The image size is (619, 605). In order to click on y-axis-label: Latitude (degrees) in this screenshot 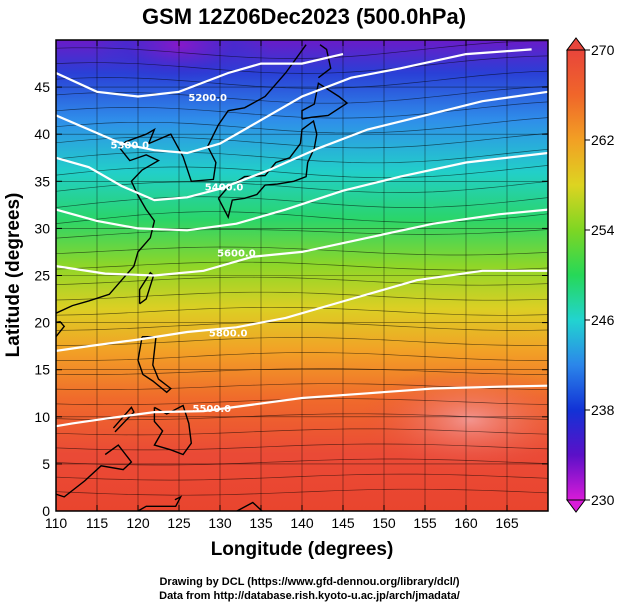, I will do `click(13, 275)`.